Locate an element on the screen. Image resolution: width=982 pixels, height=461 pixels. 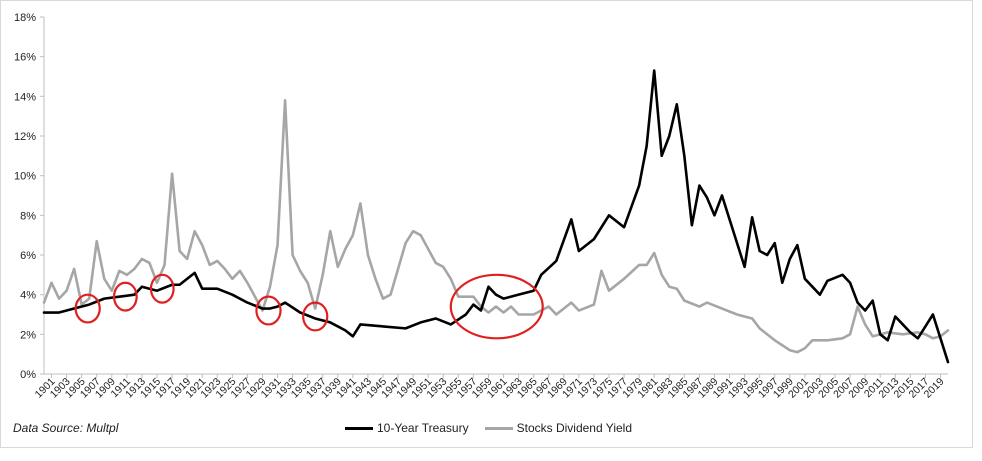
y-tick-label: 0% is located at coordinates (28, 375).